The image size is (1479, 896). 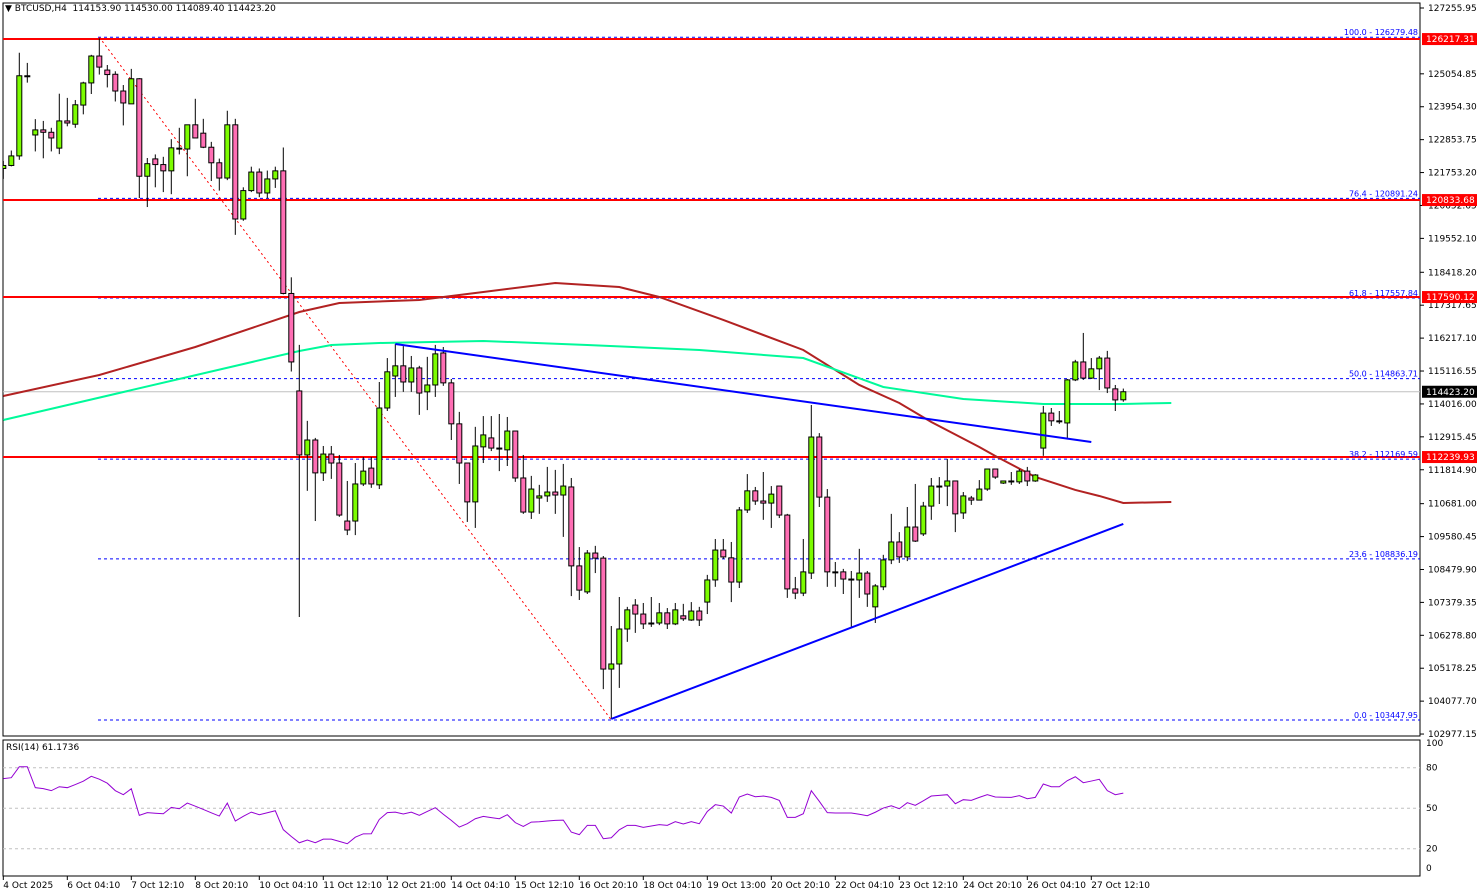 What do you see at coordinates (1452, 141) in the screenshot?
I see `price-tick-label: 122853.75` at bounding box center [1452, 141].